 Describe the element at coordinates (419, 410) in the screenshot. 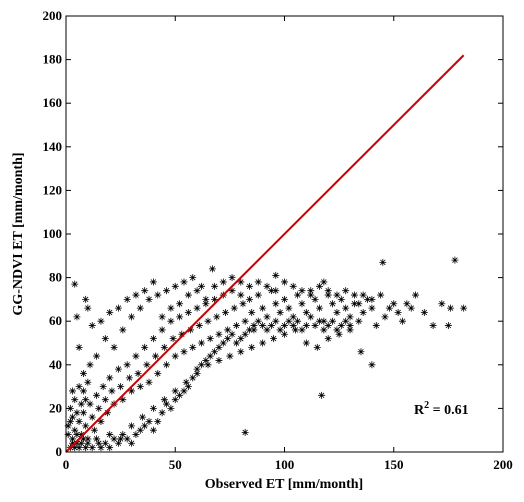

I see `r-squared-base: R` at that location.